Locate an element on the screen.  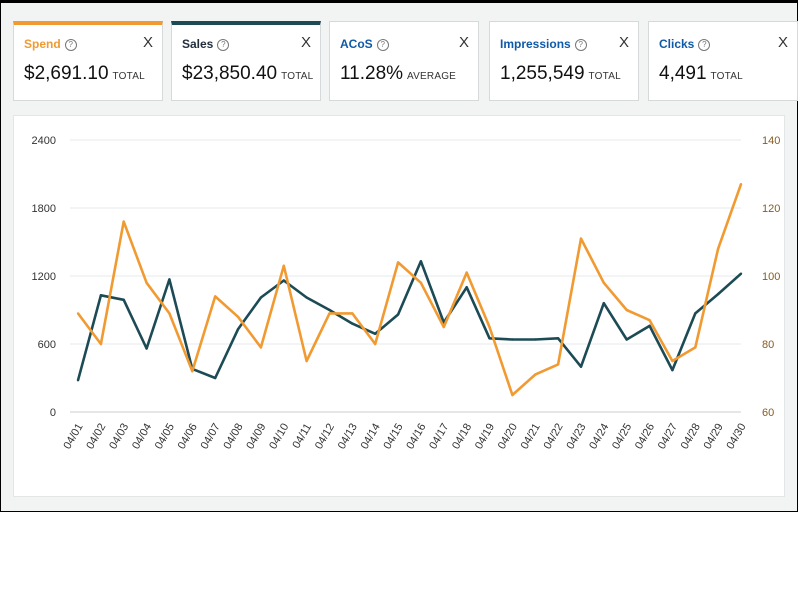
metric-label: Impressions? is located at coordinates (543, 44).